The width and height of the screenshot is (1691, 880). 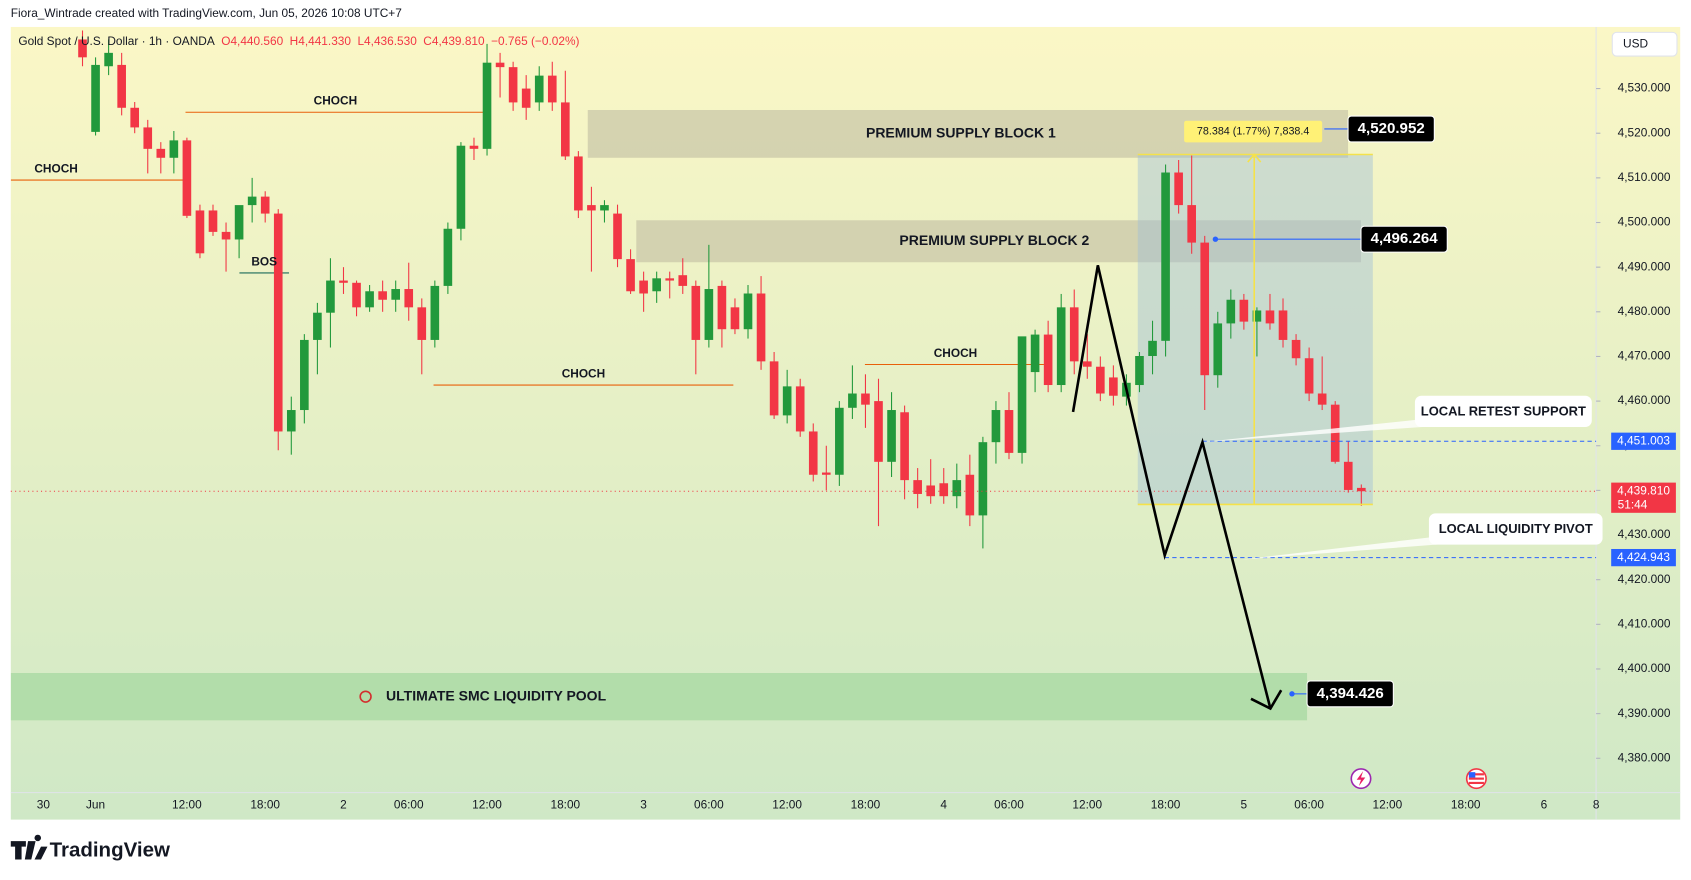 I want to click on y-tick-label: 4,500.000, so click(x=1644, y=222).